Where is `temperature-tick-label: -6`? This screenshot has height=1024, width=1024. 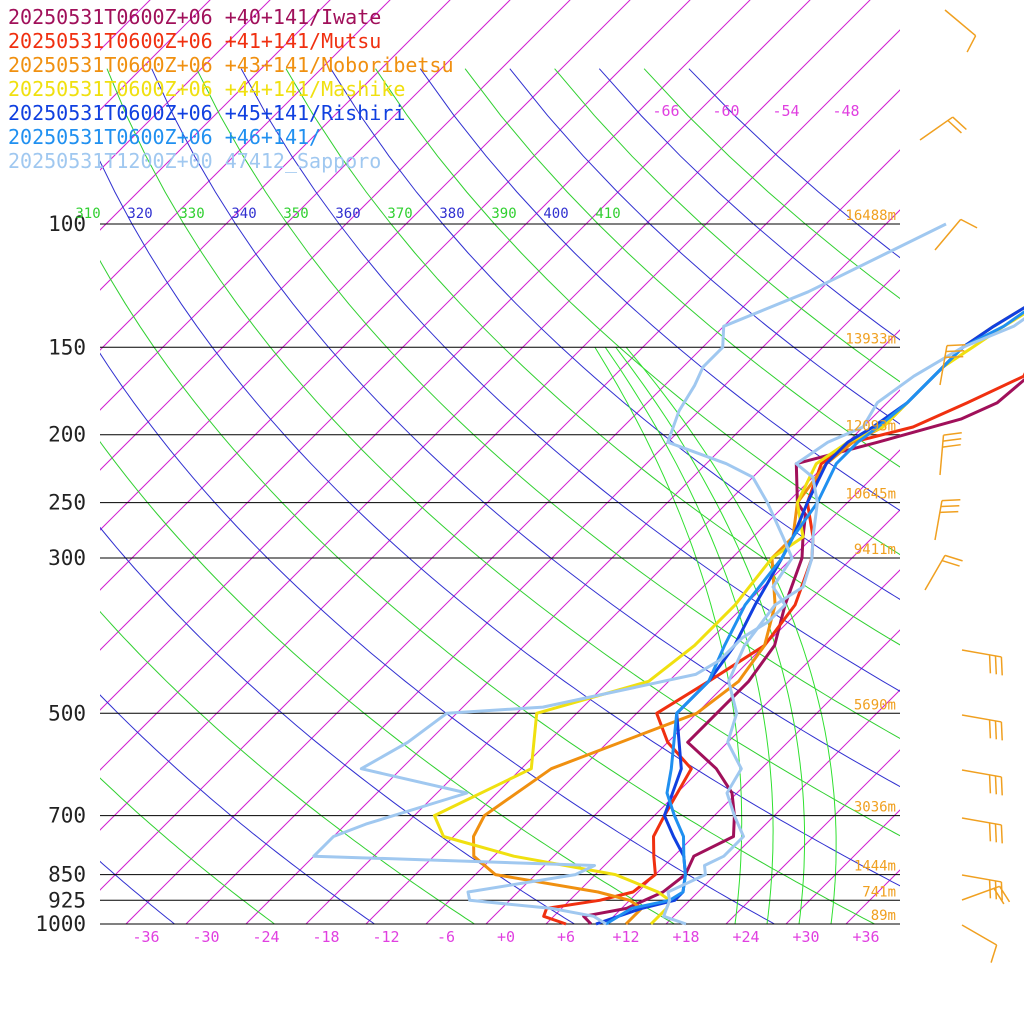 temperature-tick-label: -6 is located at coordinates (446, 937).